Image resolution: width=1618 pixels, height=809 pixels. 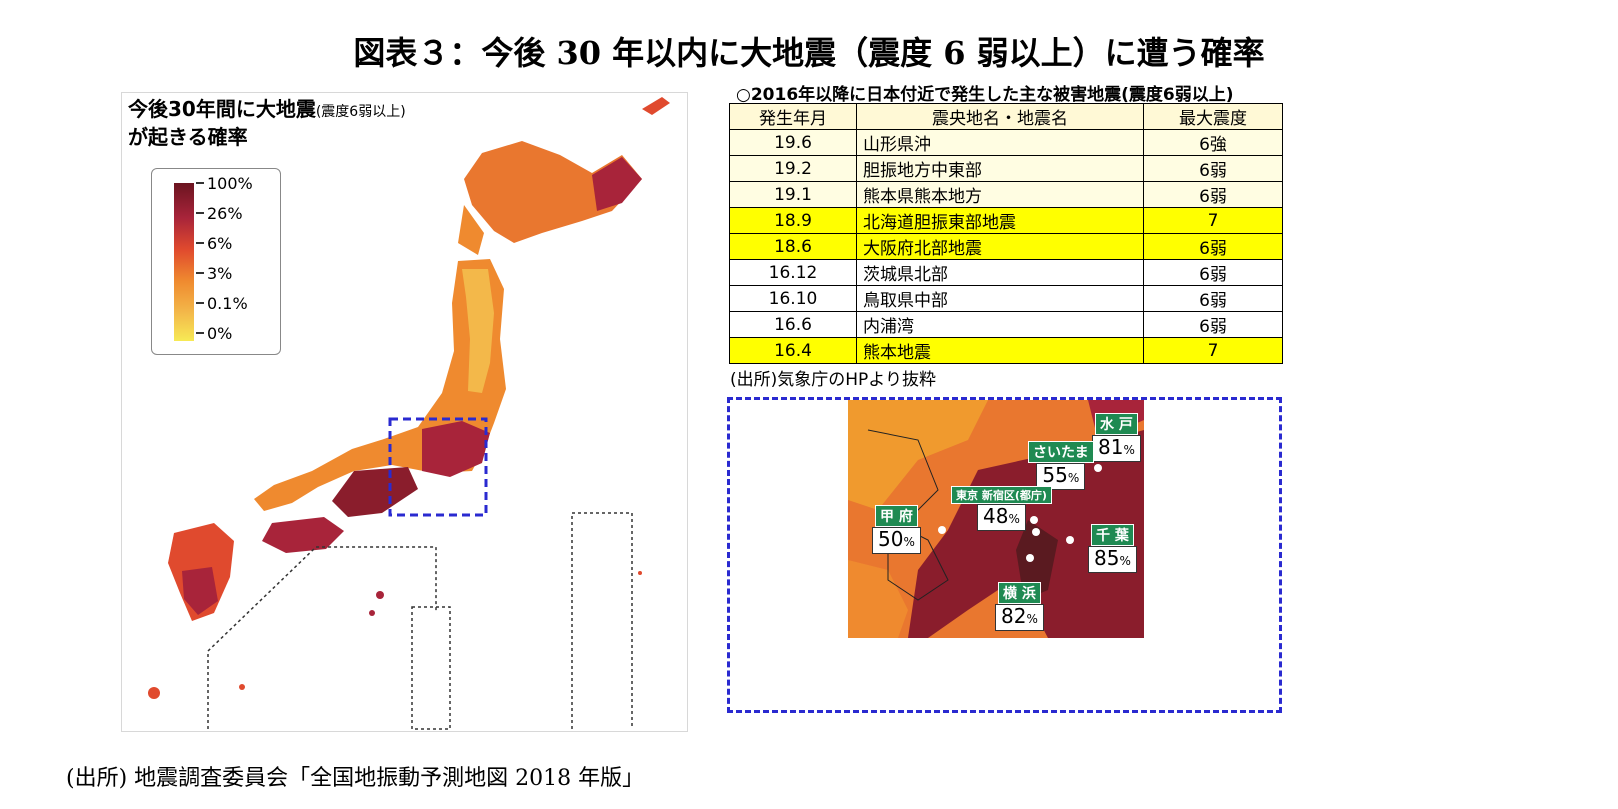 I want to click on column-header: 発生年月, so click(x=793, y=116).